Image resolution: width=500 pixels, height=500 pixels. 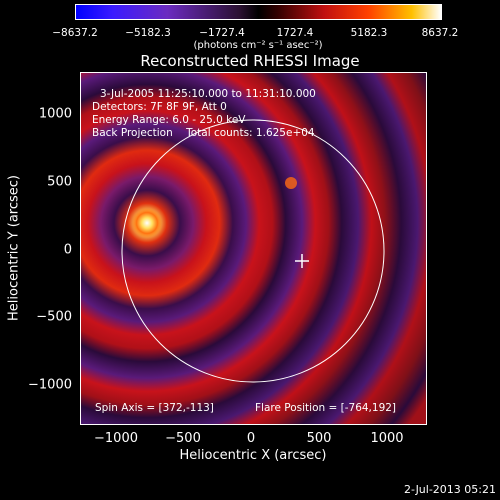 I want to click on x-axis-label: Heliocentric X (arcsec), so click(x=253, y=455).